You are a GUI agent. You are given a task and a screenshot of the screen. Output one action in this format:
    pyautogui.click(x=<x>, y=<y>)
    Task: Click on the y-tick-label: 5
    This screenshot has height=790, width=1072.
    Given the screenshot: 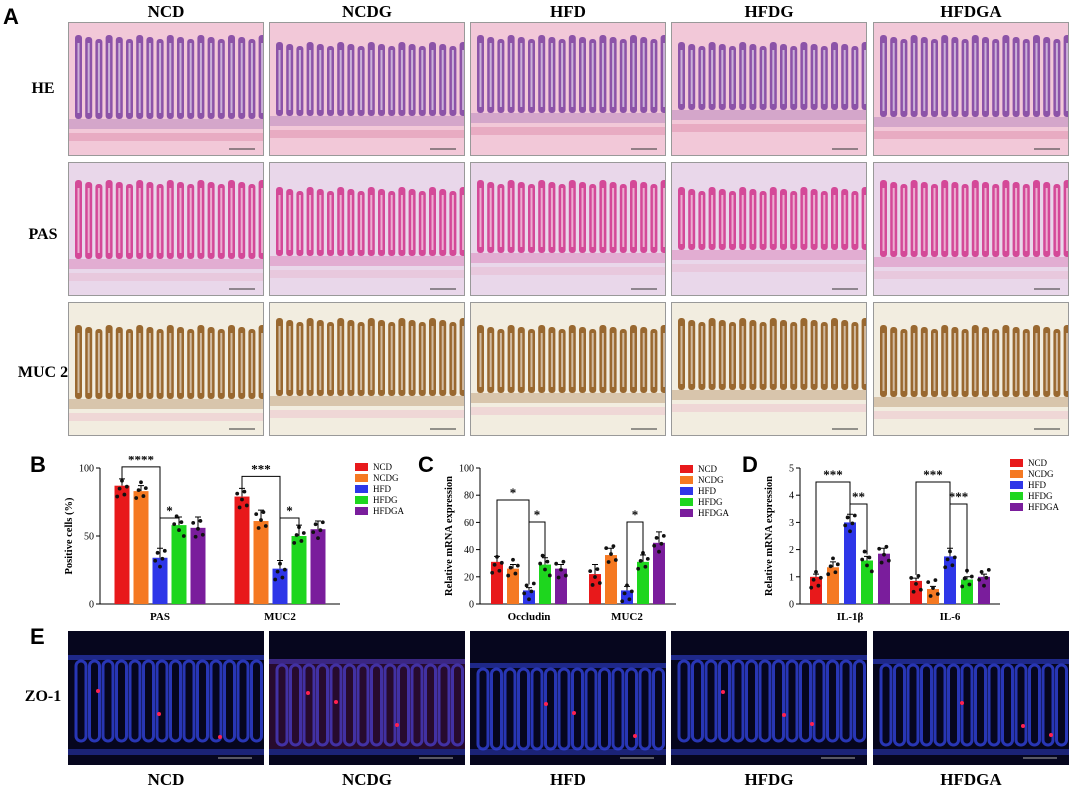 What is the action you would take?
    pyautogui.click(x=791, y=469)
    